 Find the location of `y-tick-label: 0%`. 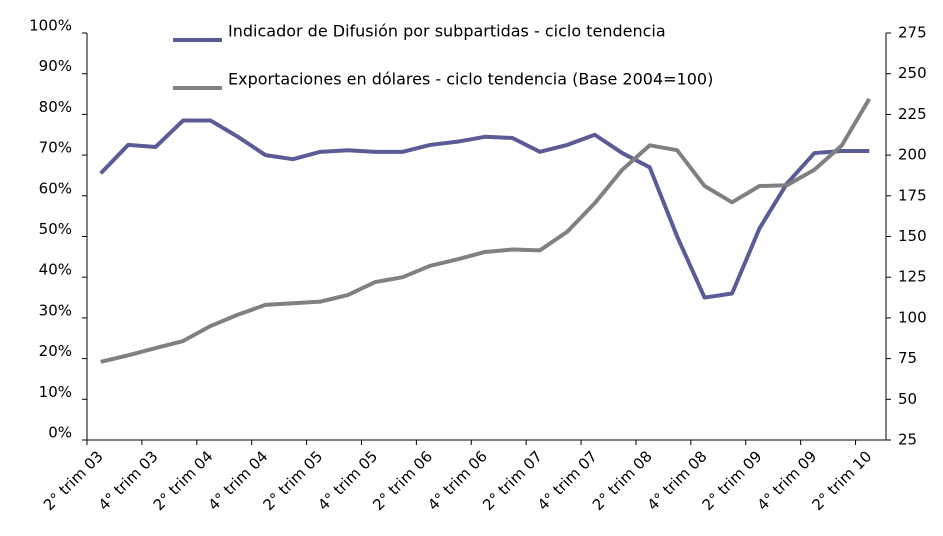

y-tick-label: 0% is located at coordinates (60, 433).